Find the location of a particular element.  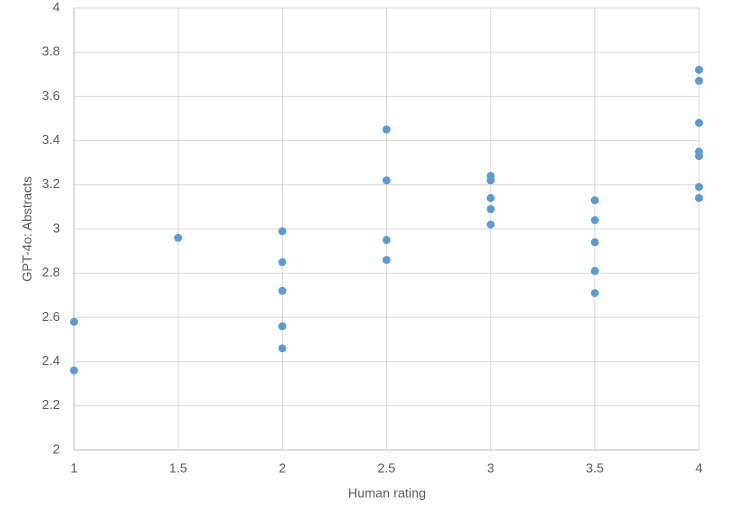

x-tick-label: 3.5 is located at coordinates (595, 467).